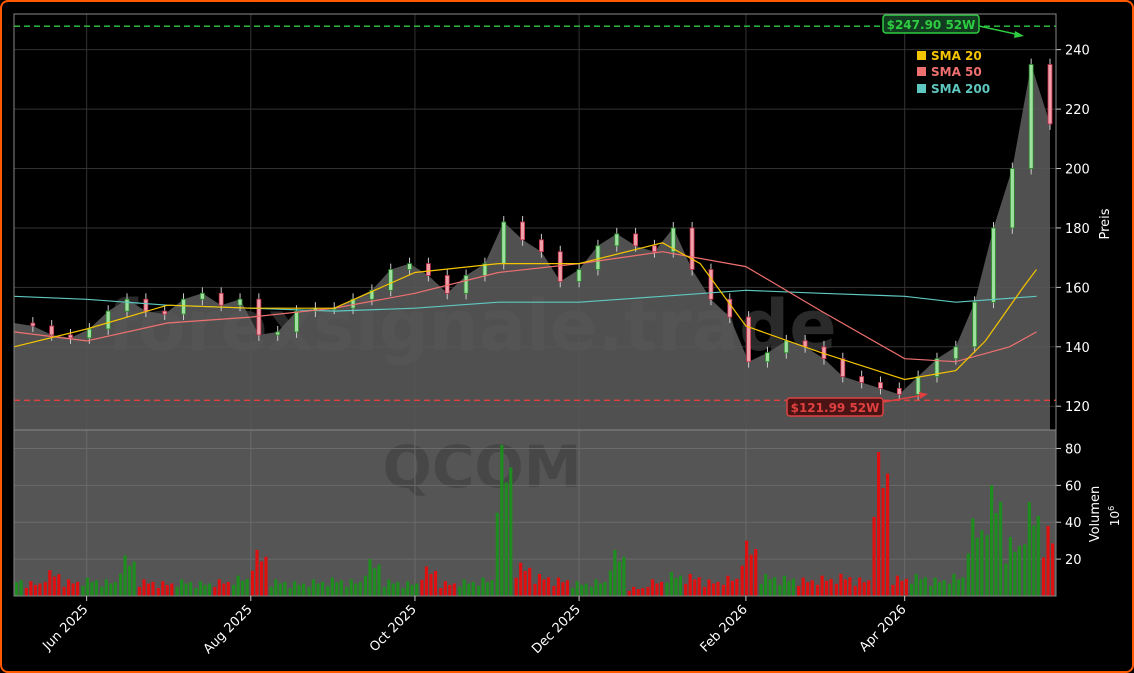  What do you see at coordinates (1073, 486) in the screenshot?
I see `volume-tick-label: 60` at bounding box center [1073, 486].